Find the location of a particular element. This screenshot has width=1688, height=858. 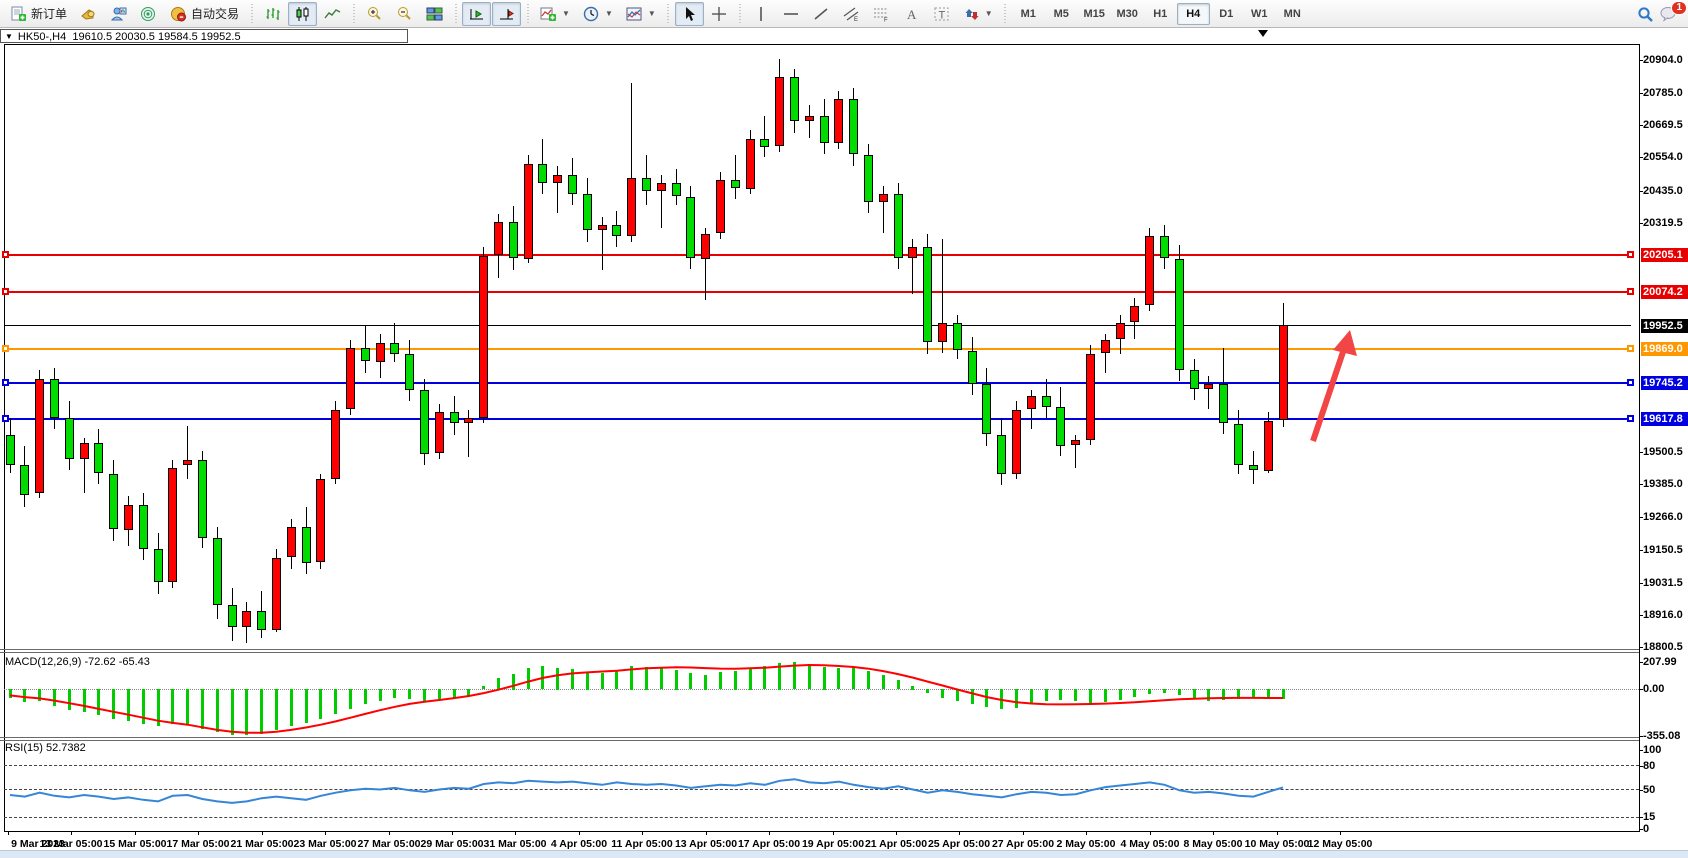

time-axis-label: 10 May 05:00 is located at coordinates (1277, 844).